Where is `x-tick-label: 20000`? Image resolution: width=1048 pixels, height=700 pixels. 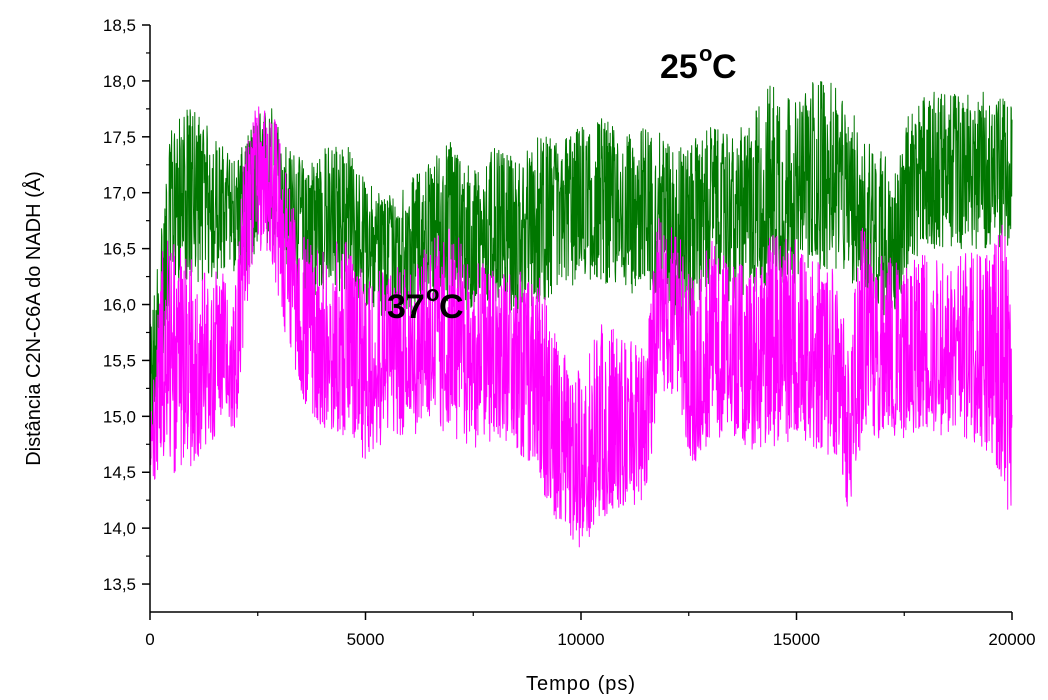 x-tick-label: 20000 is located at coordinates (1011, 639).